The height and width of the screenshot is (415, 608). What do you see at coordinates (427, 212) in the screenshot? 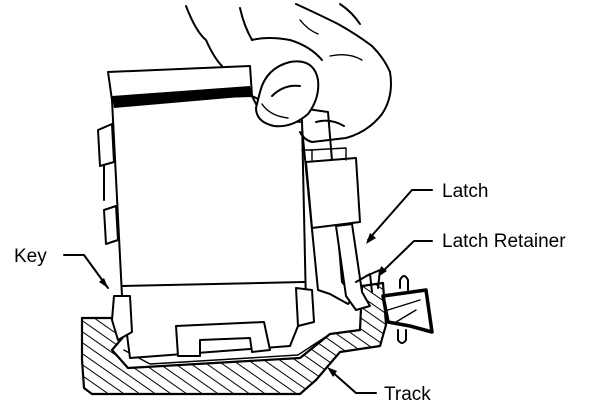
I see `callout-latch: Latch` at bounding box center [427, 212].